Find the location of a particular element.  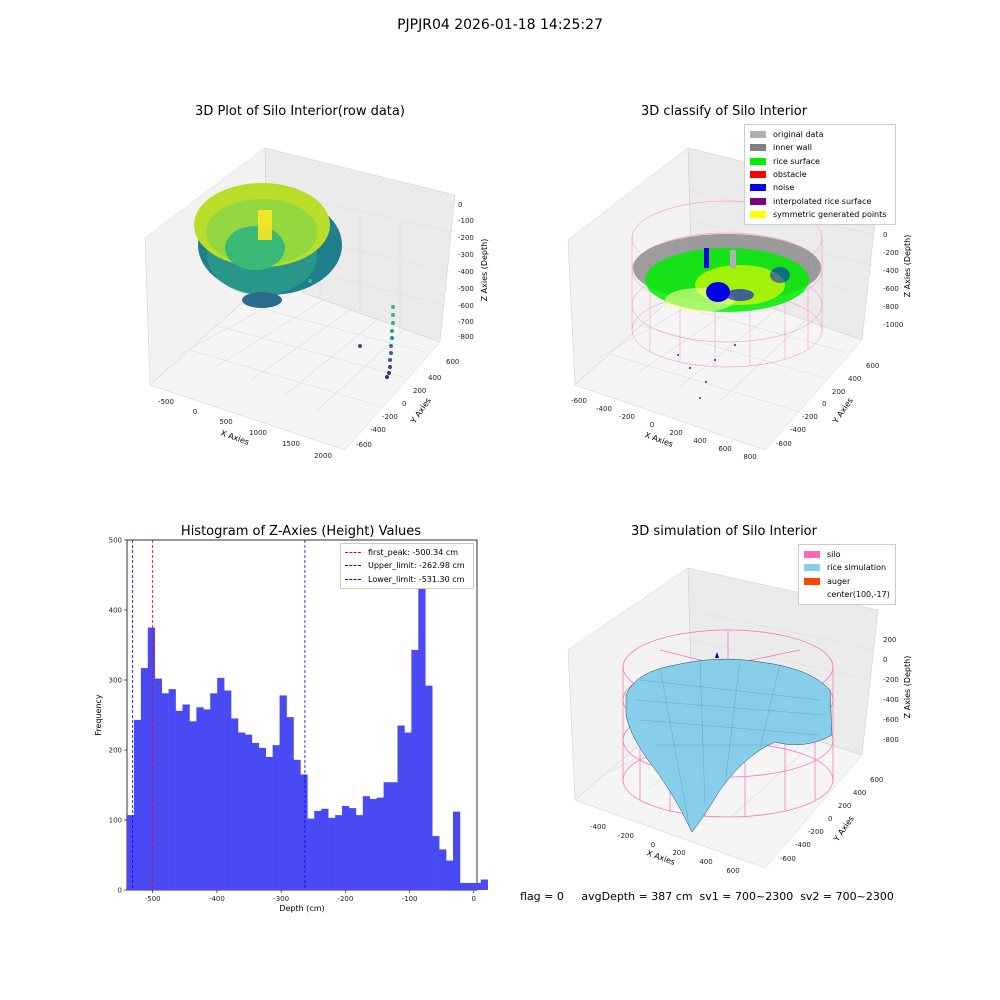

svg-text: -1000 is located at coordinates (893, 325).